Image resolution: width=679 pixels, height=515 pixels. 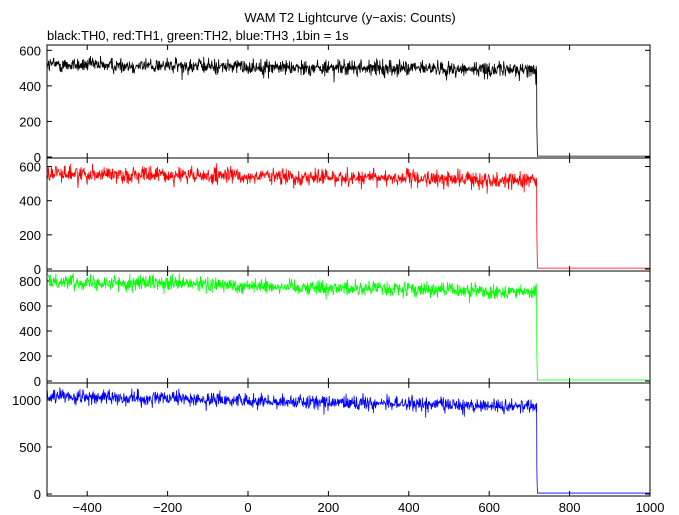 What do you see at coordinates (489, 507) in the screenshot?
I see `x-tick-label: 600` at bounding box center [489, 507].